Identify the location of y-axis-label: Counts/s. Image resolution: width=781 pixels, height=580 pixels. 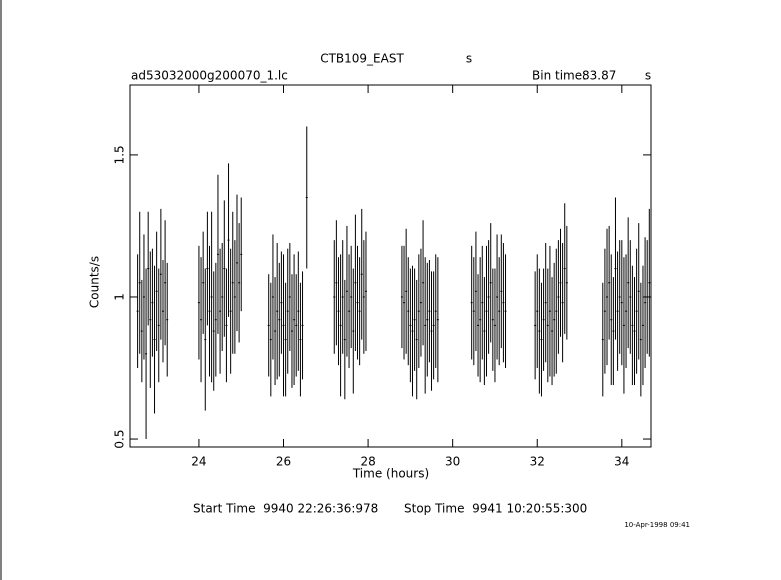
(95, 282).